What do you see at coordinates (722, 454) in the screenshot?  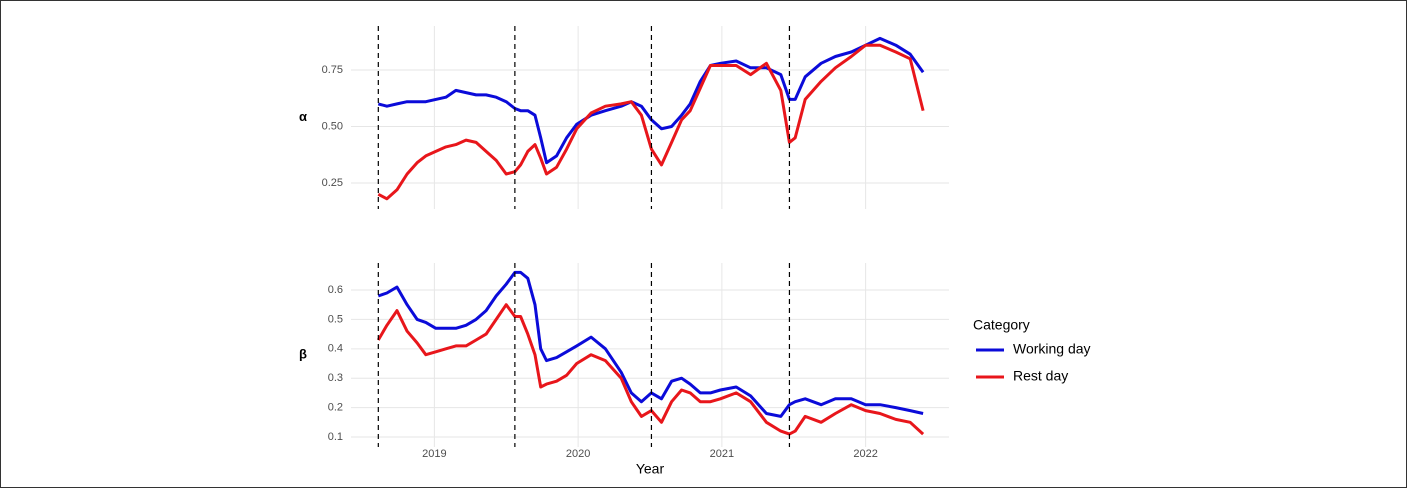 I see `x-tick-label: 2021` at bounding box center [722, 454].